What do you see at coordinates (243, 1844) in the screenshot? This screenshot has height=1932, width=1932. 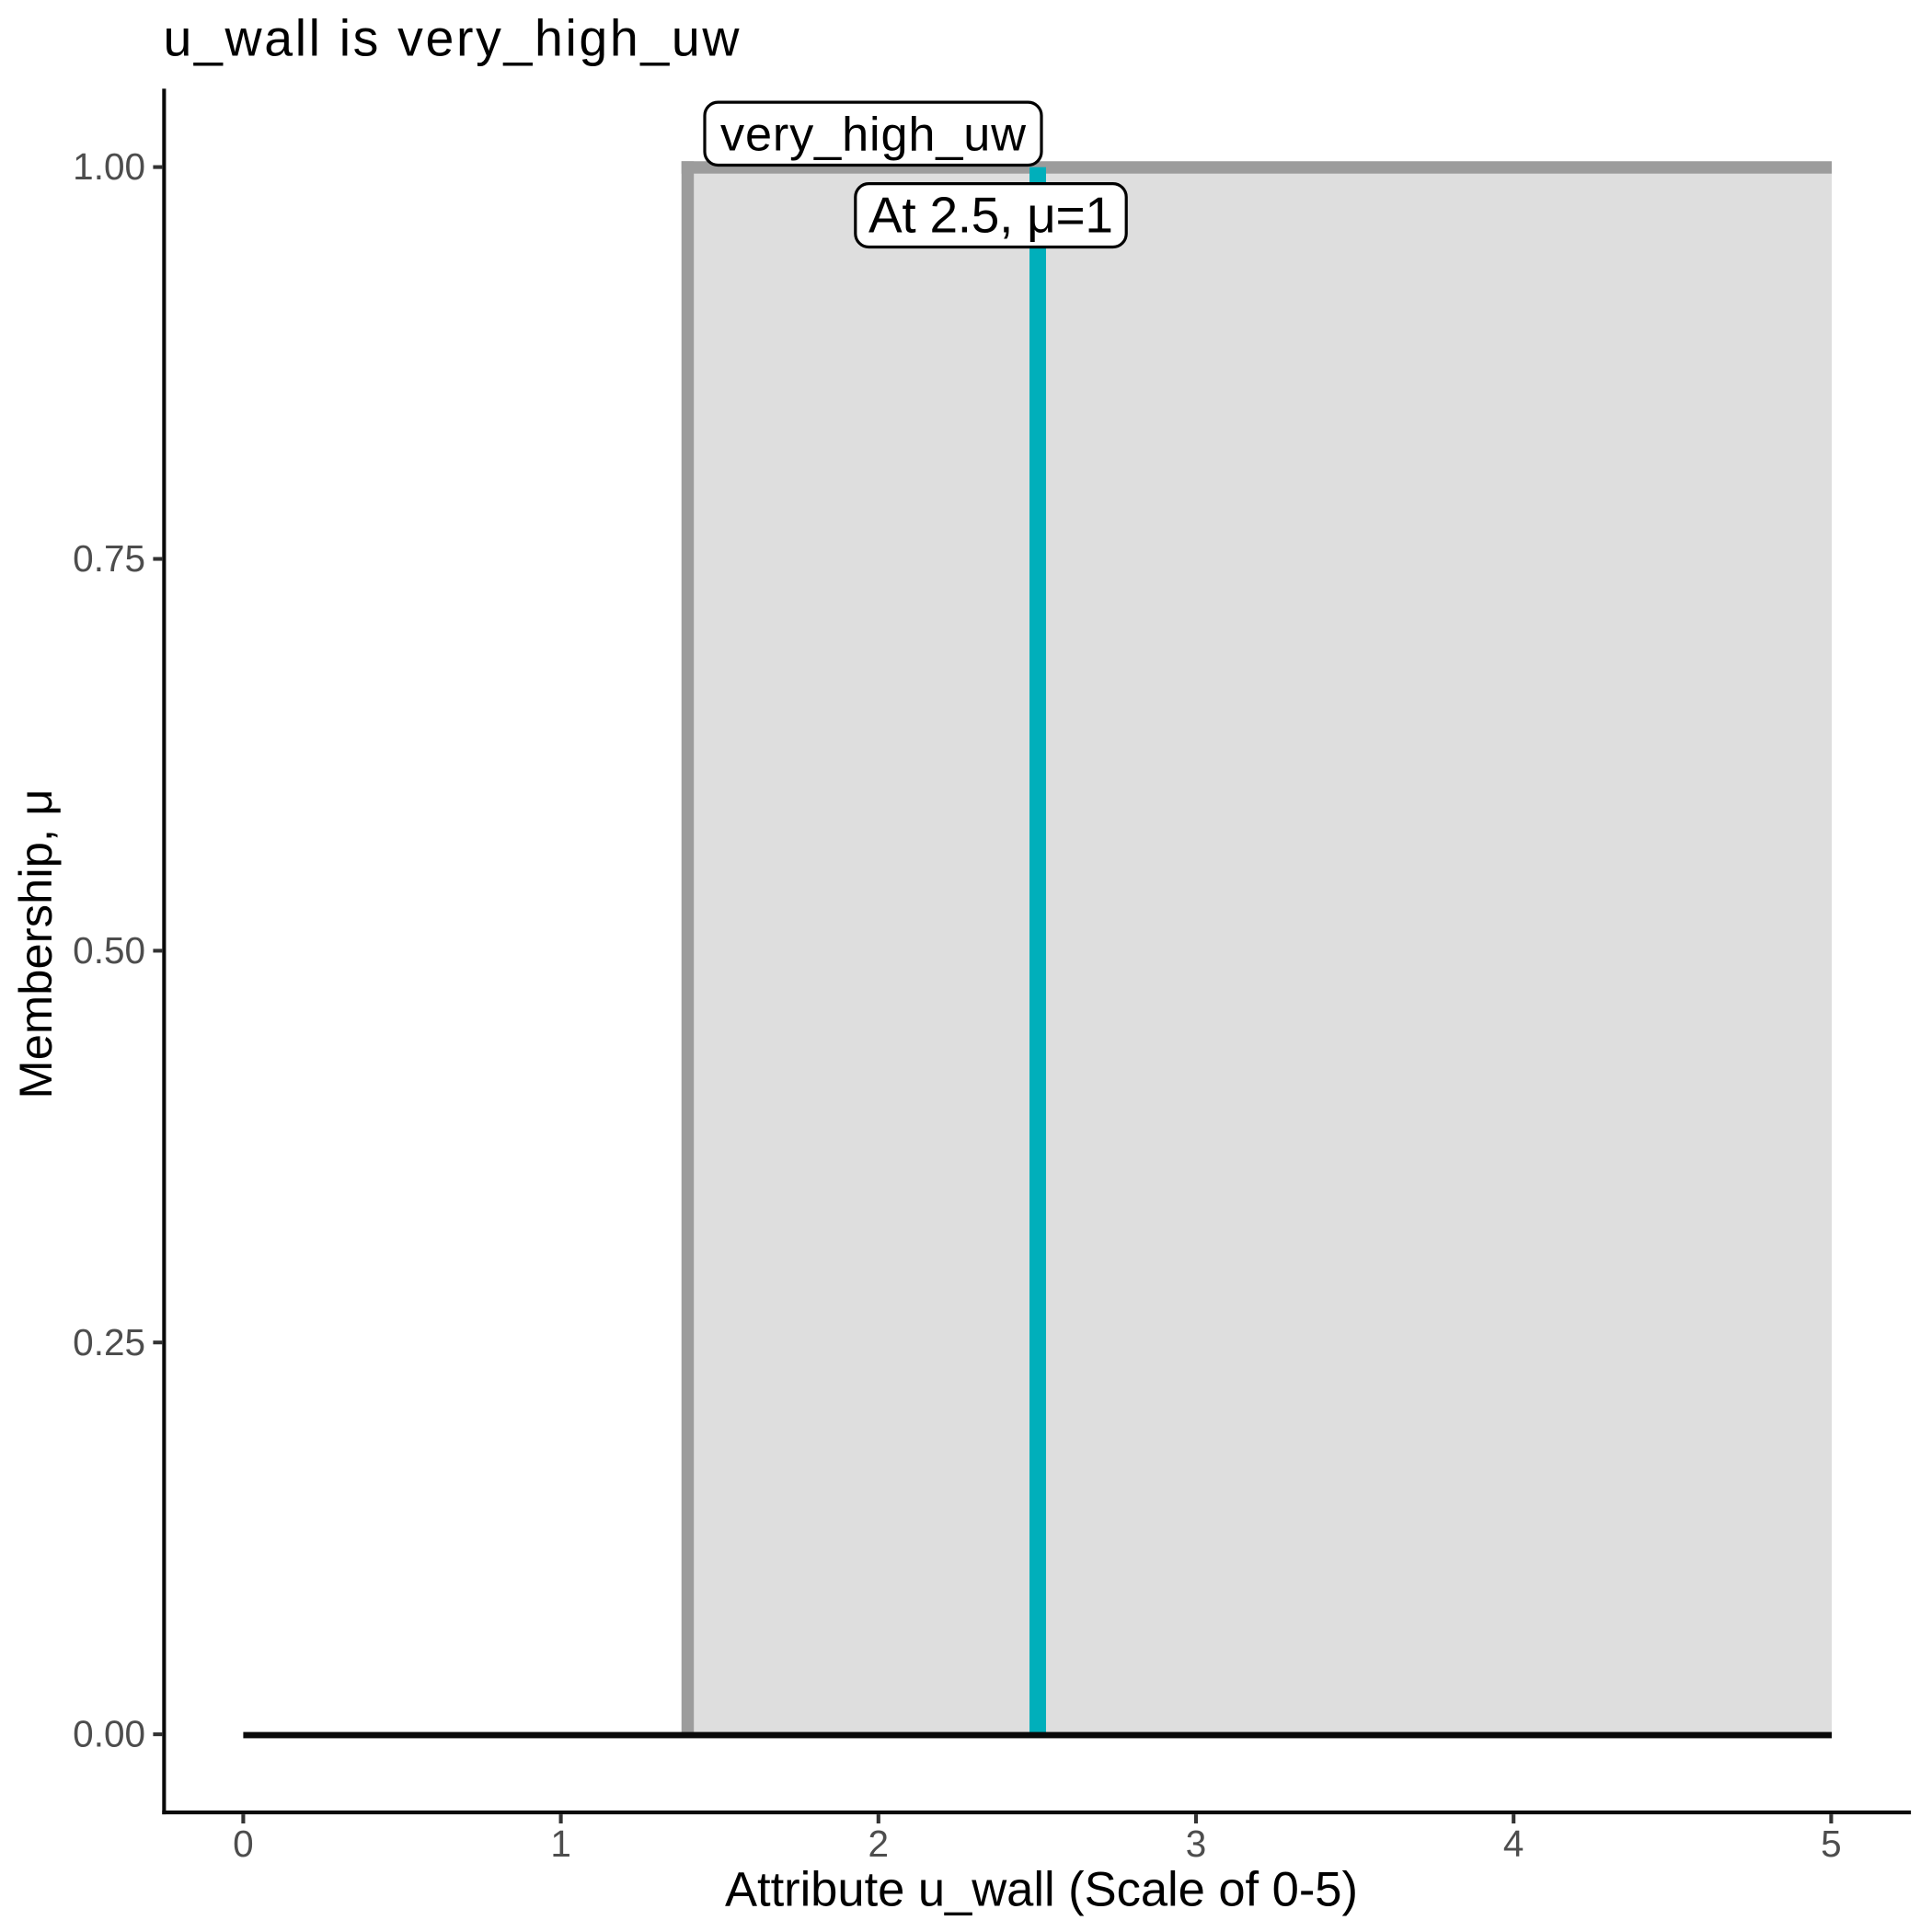 I see `svg-text: 0` at bounding box center [243, 1844].